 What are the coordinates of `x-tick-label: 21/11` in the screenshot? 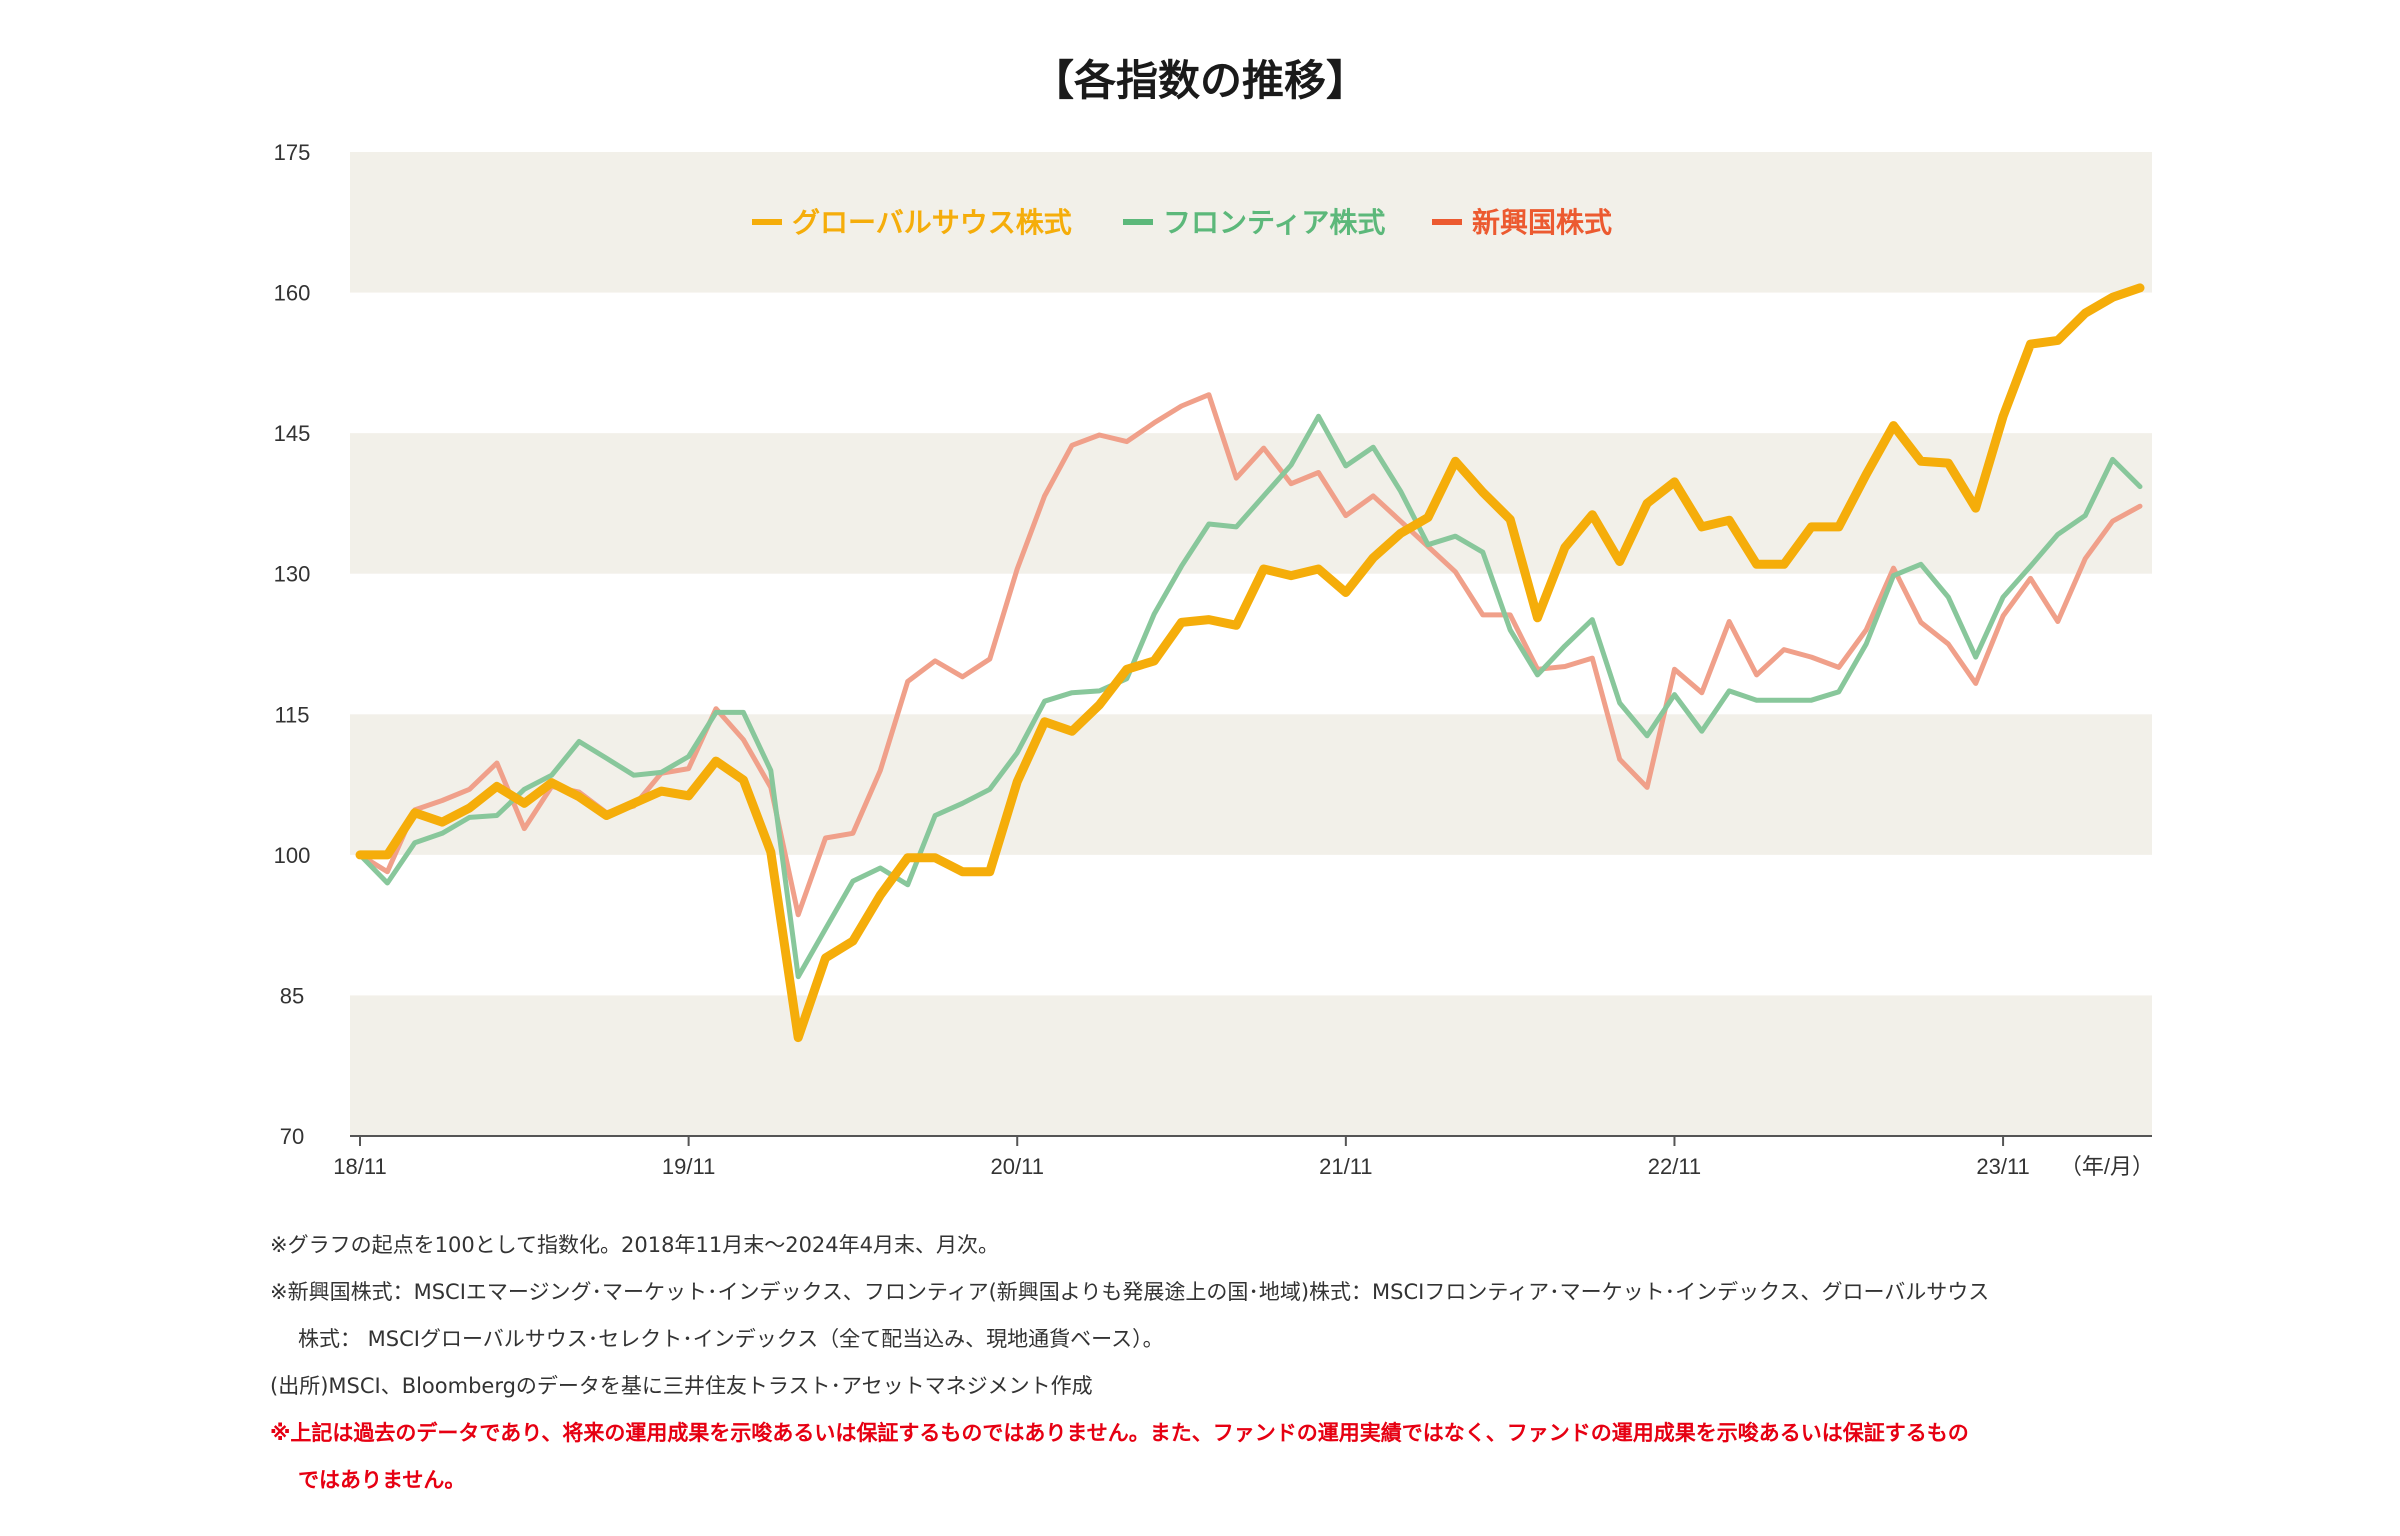 It's located at (1345, 1166).